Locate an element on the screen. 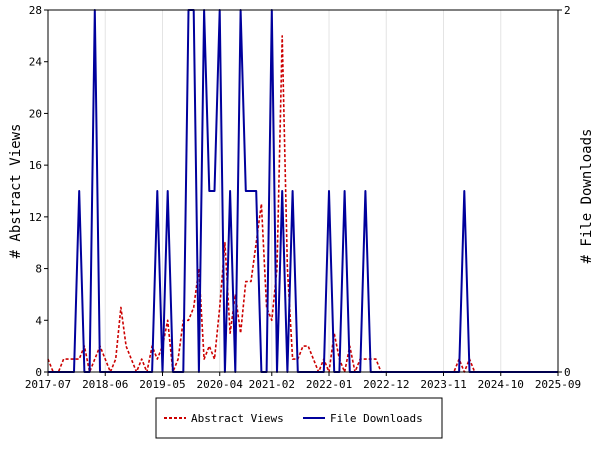 The height and width of the screenshot is (450, 600). y-left-tick-label: 8 is located at coordinates (38, 269).